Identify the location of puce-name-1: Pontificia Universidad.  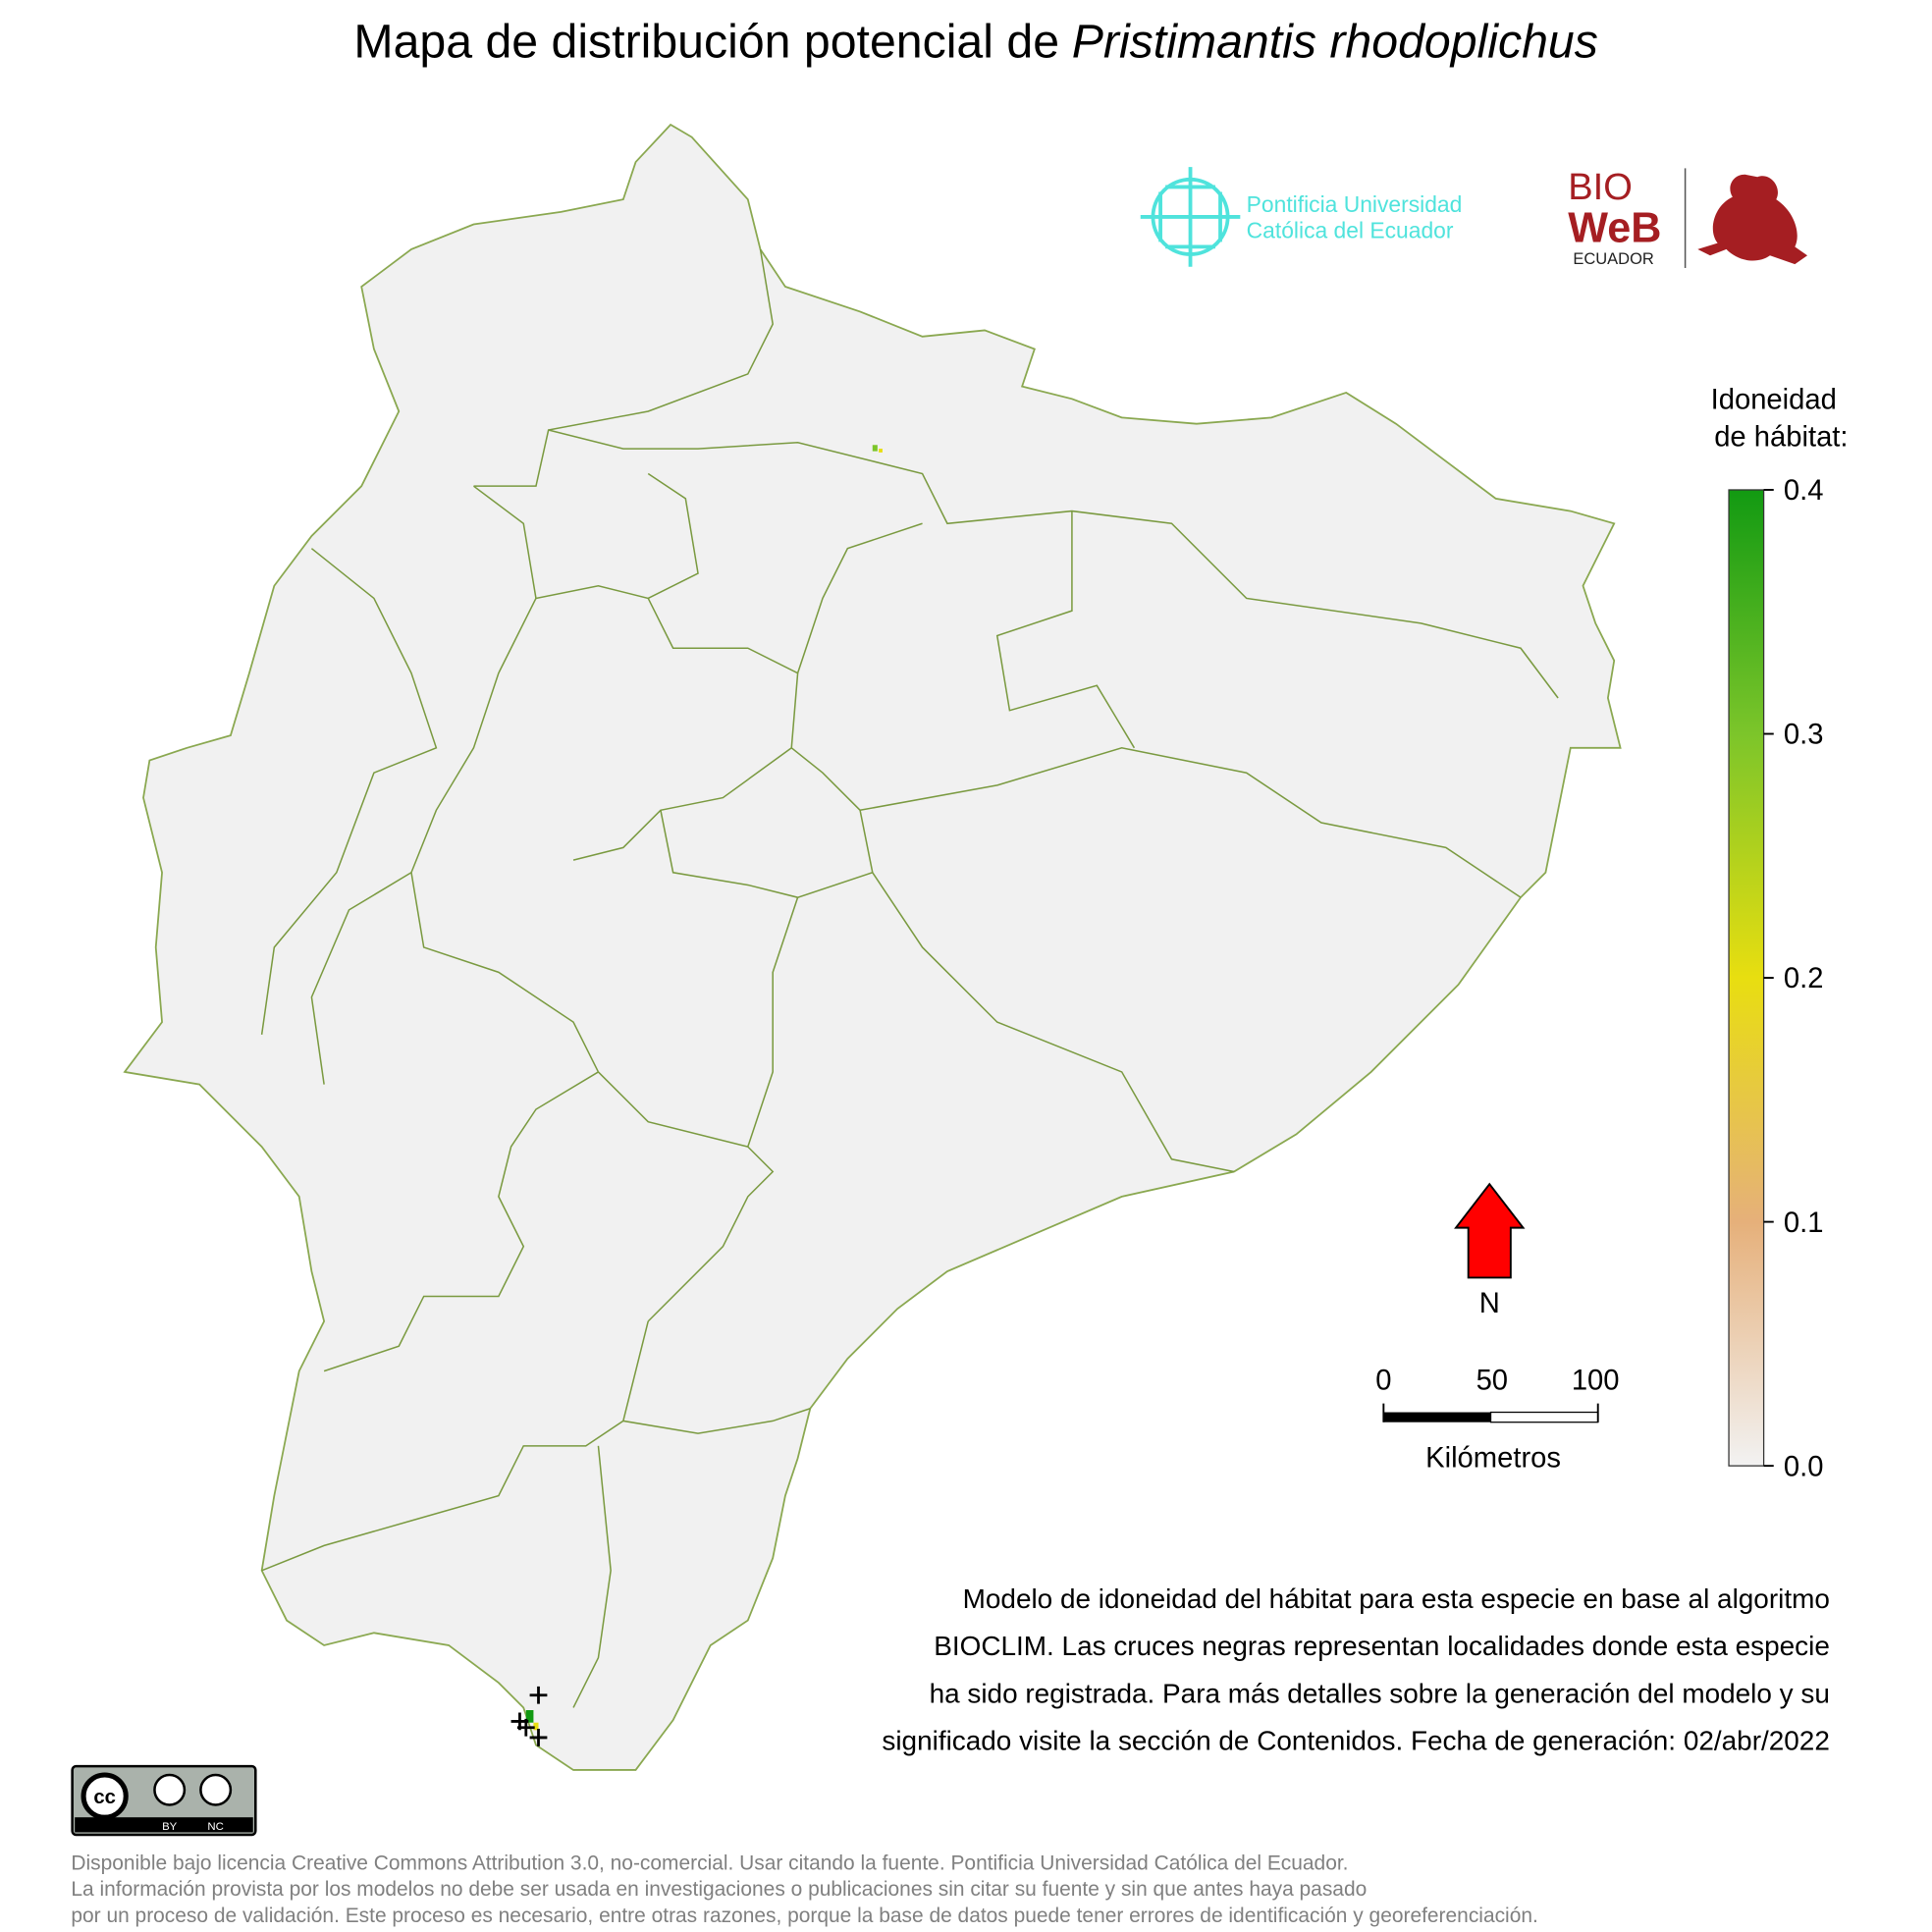
(1355, 204).